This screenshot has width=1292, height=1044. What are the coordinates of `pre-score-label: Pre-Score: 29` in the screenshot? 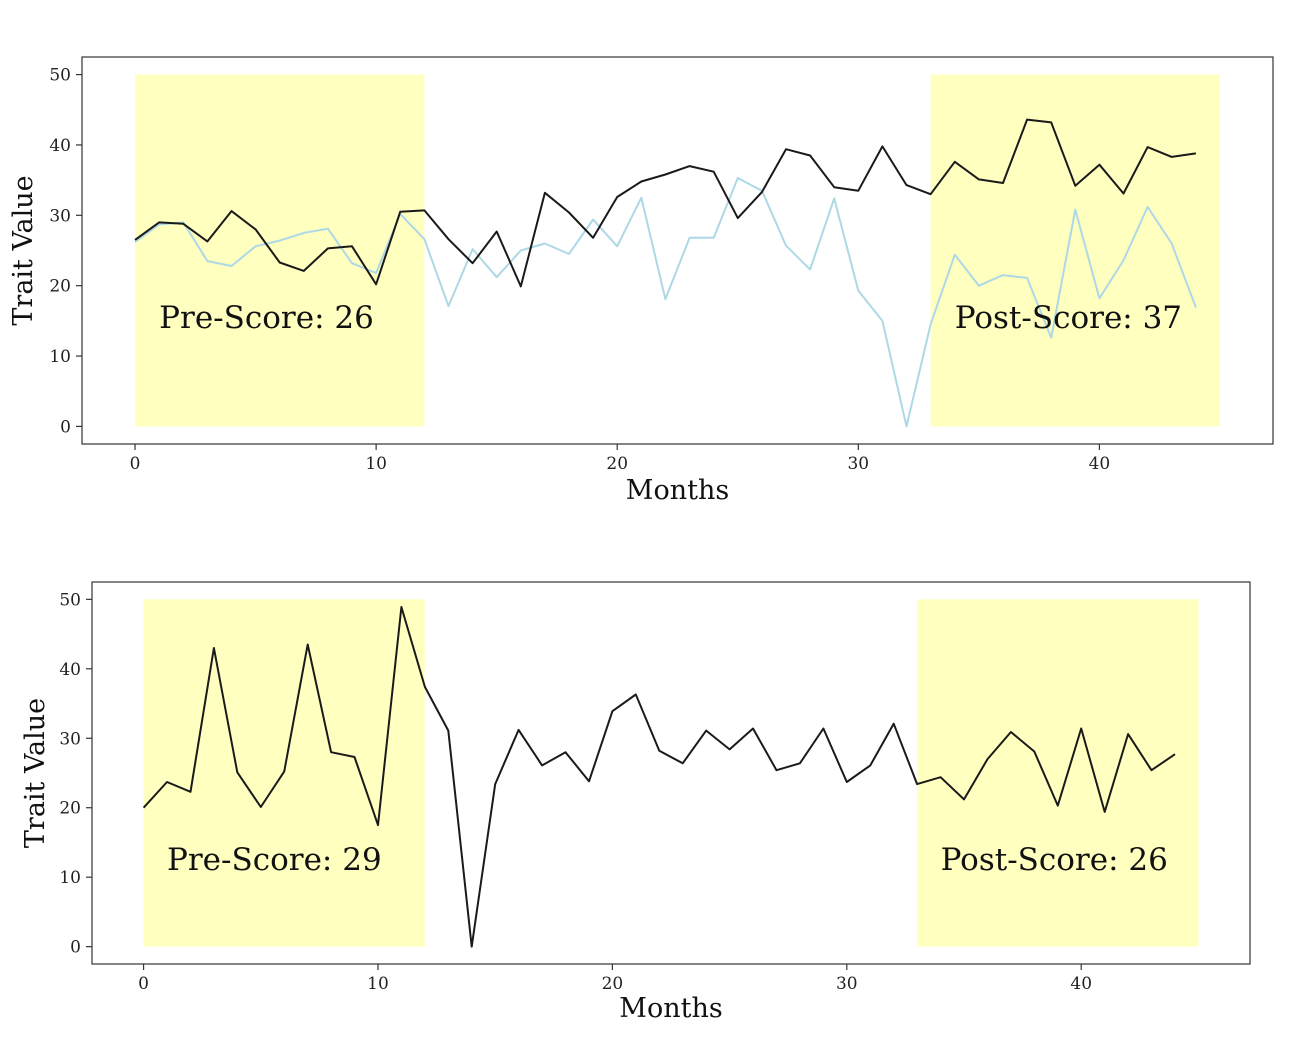 It's located at (274, 860).